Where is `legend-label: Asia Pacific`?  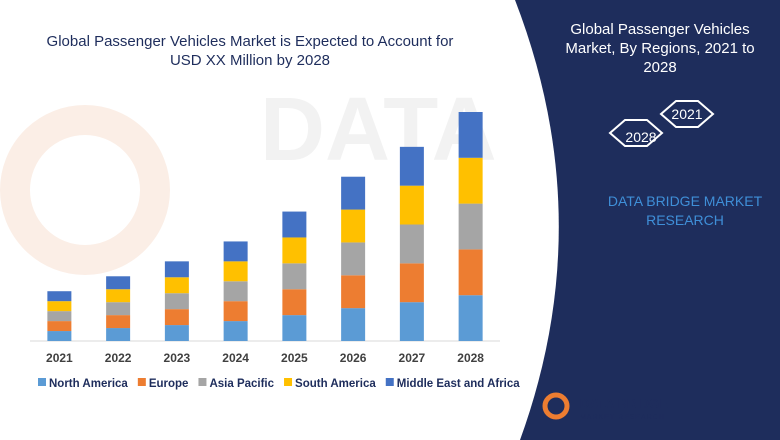 legend-label: Asia Pacific is located at coordinates (241, 384).